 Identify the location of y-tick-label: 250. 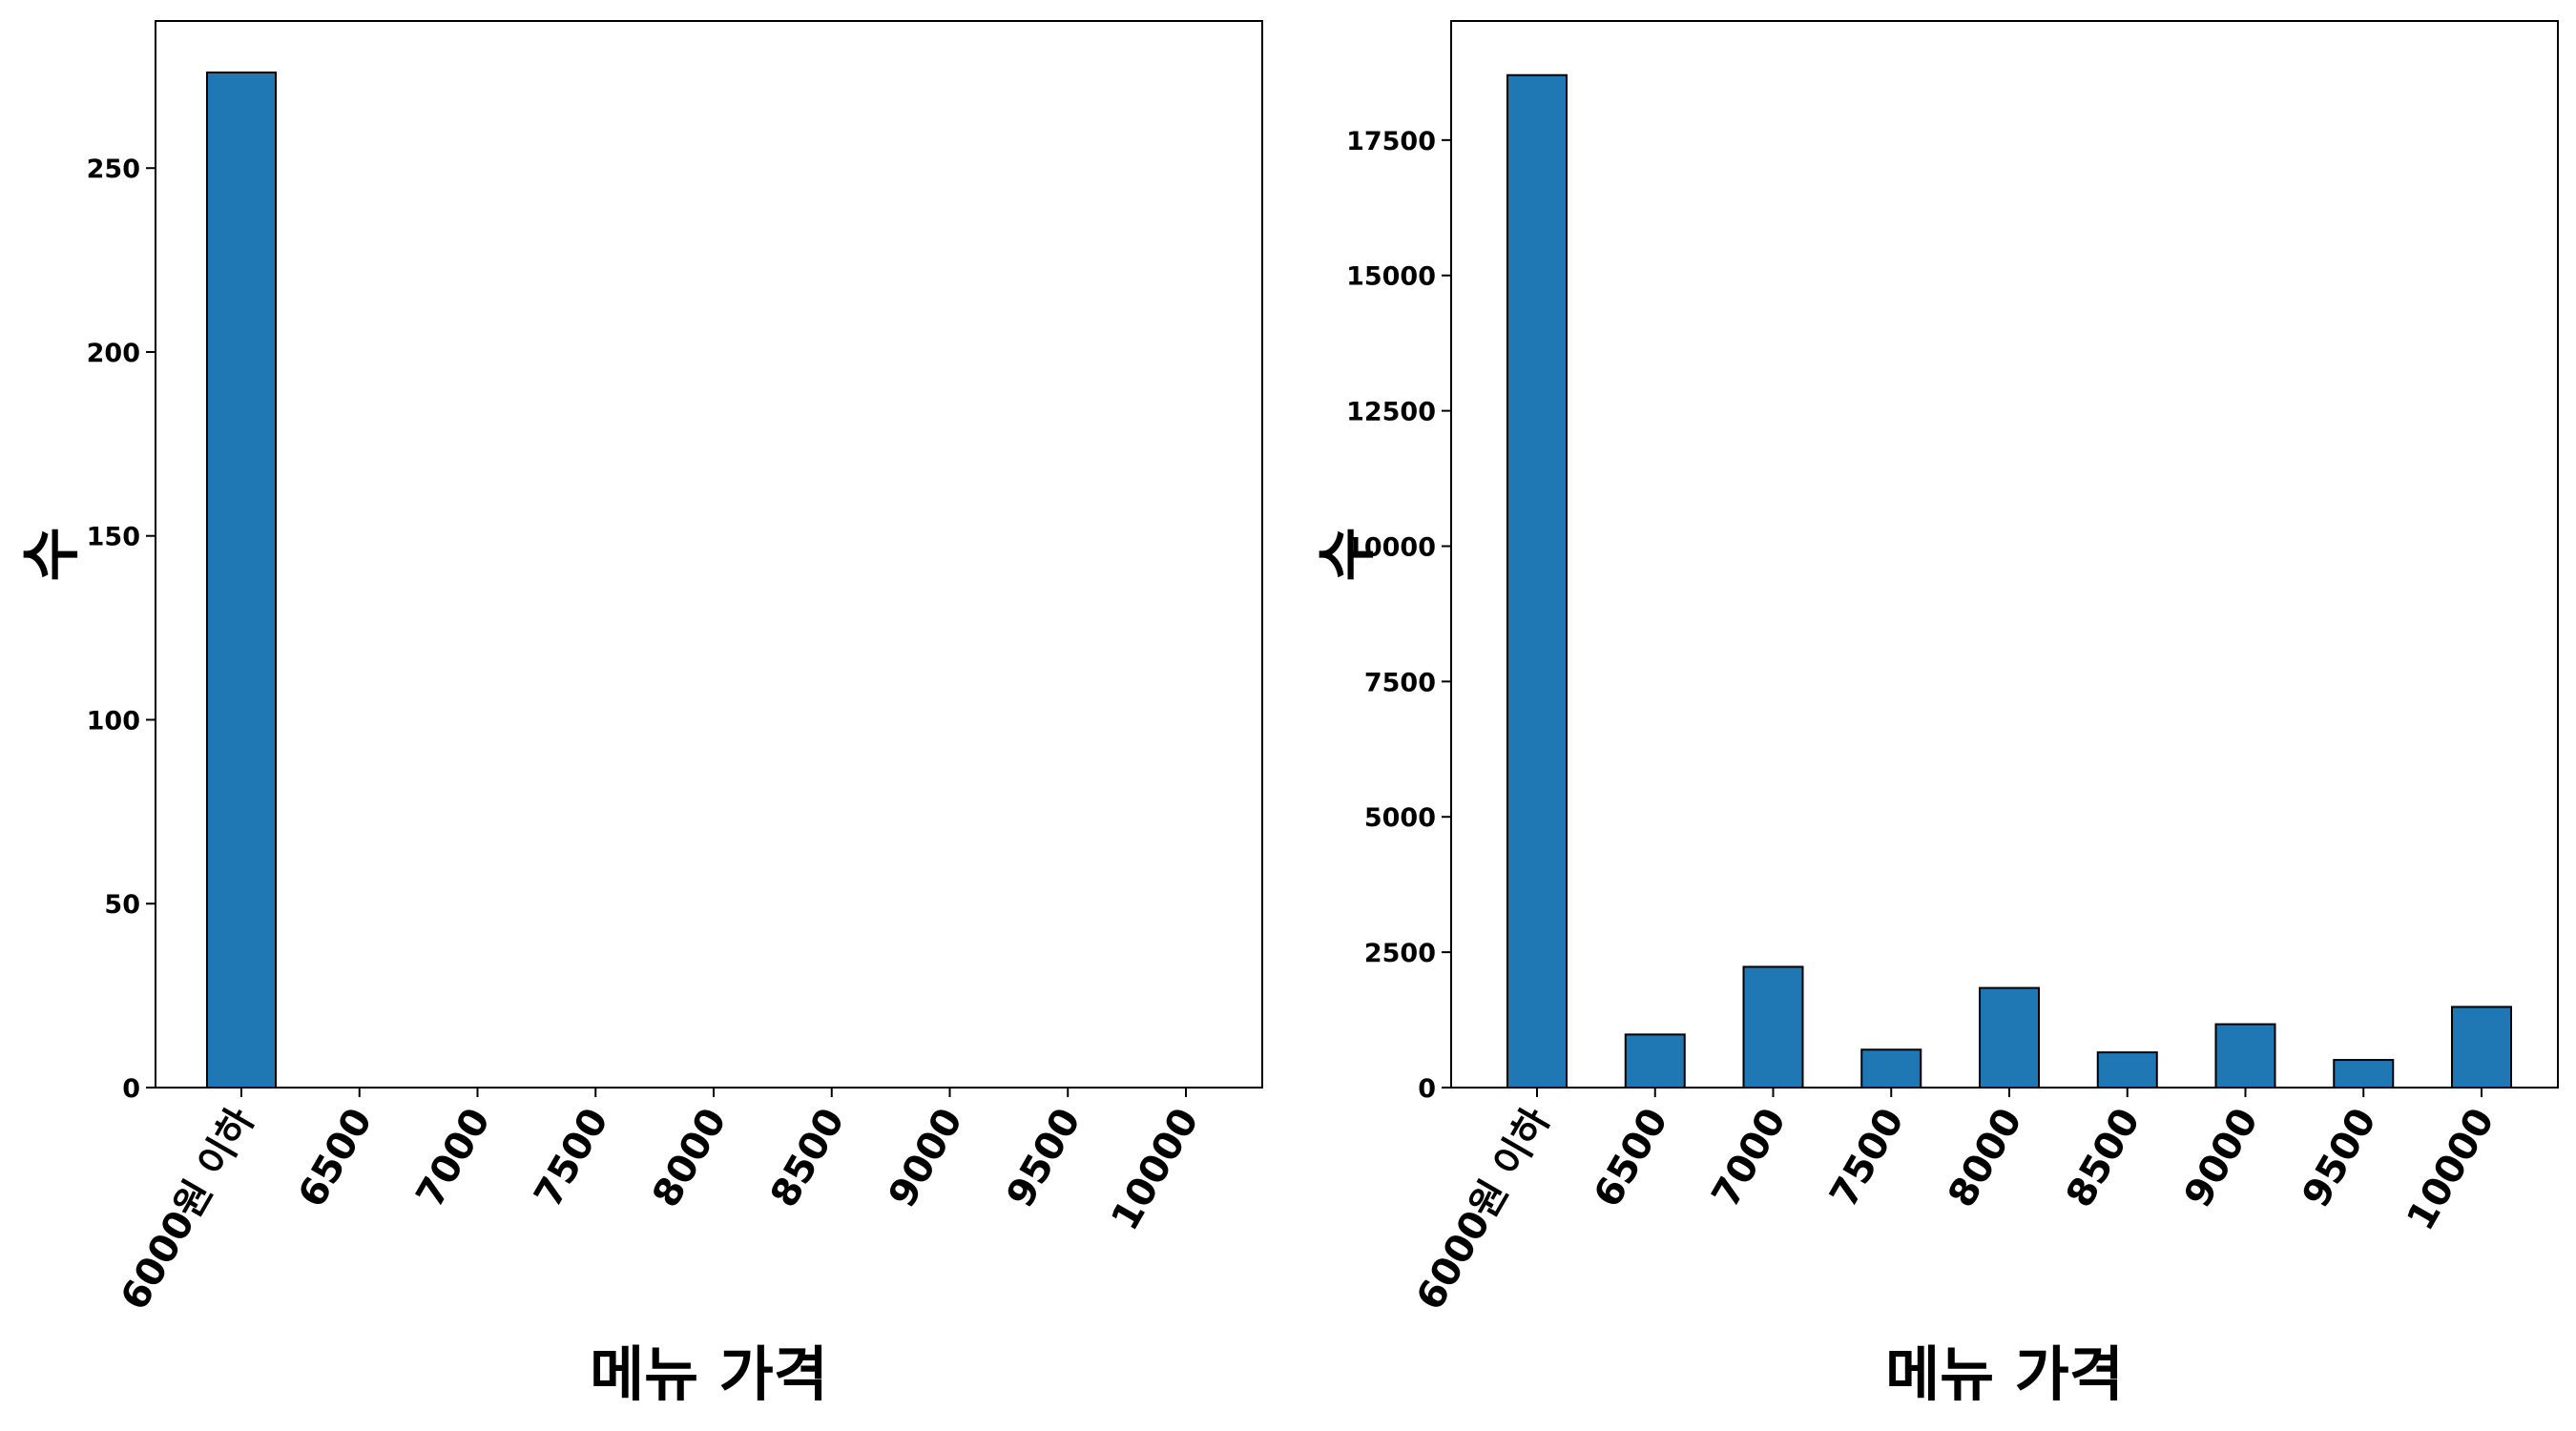
(113, 169).